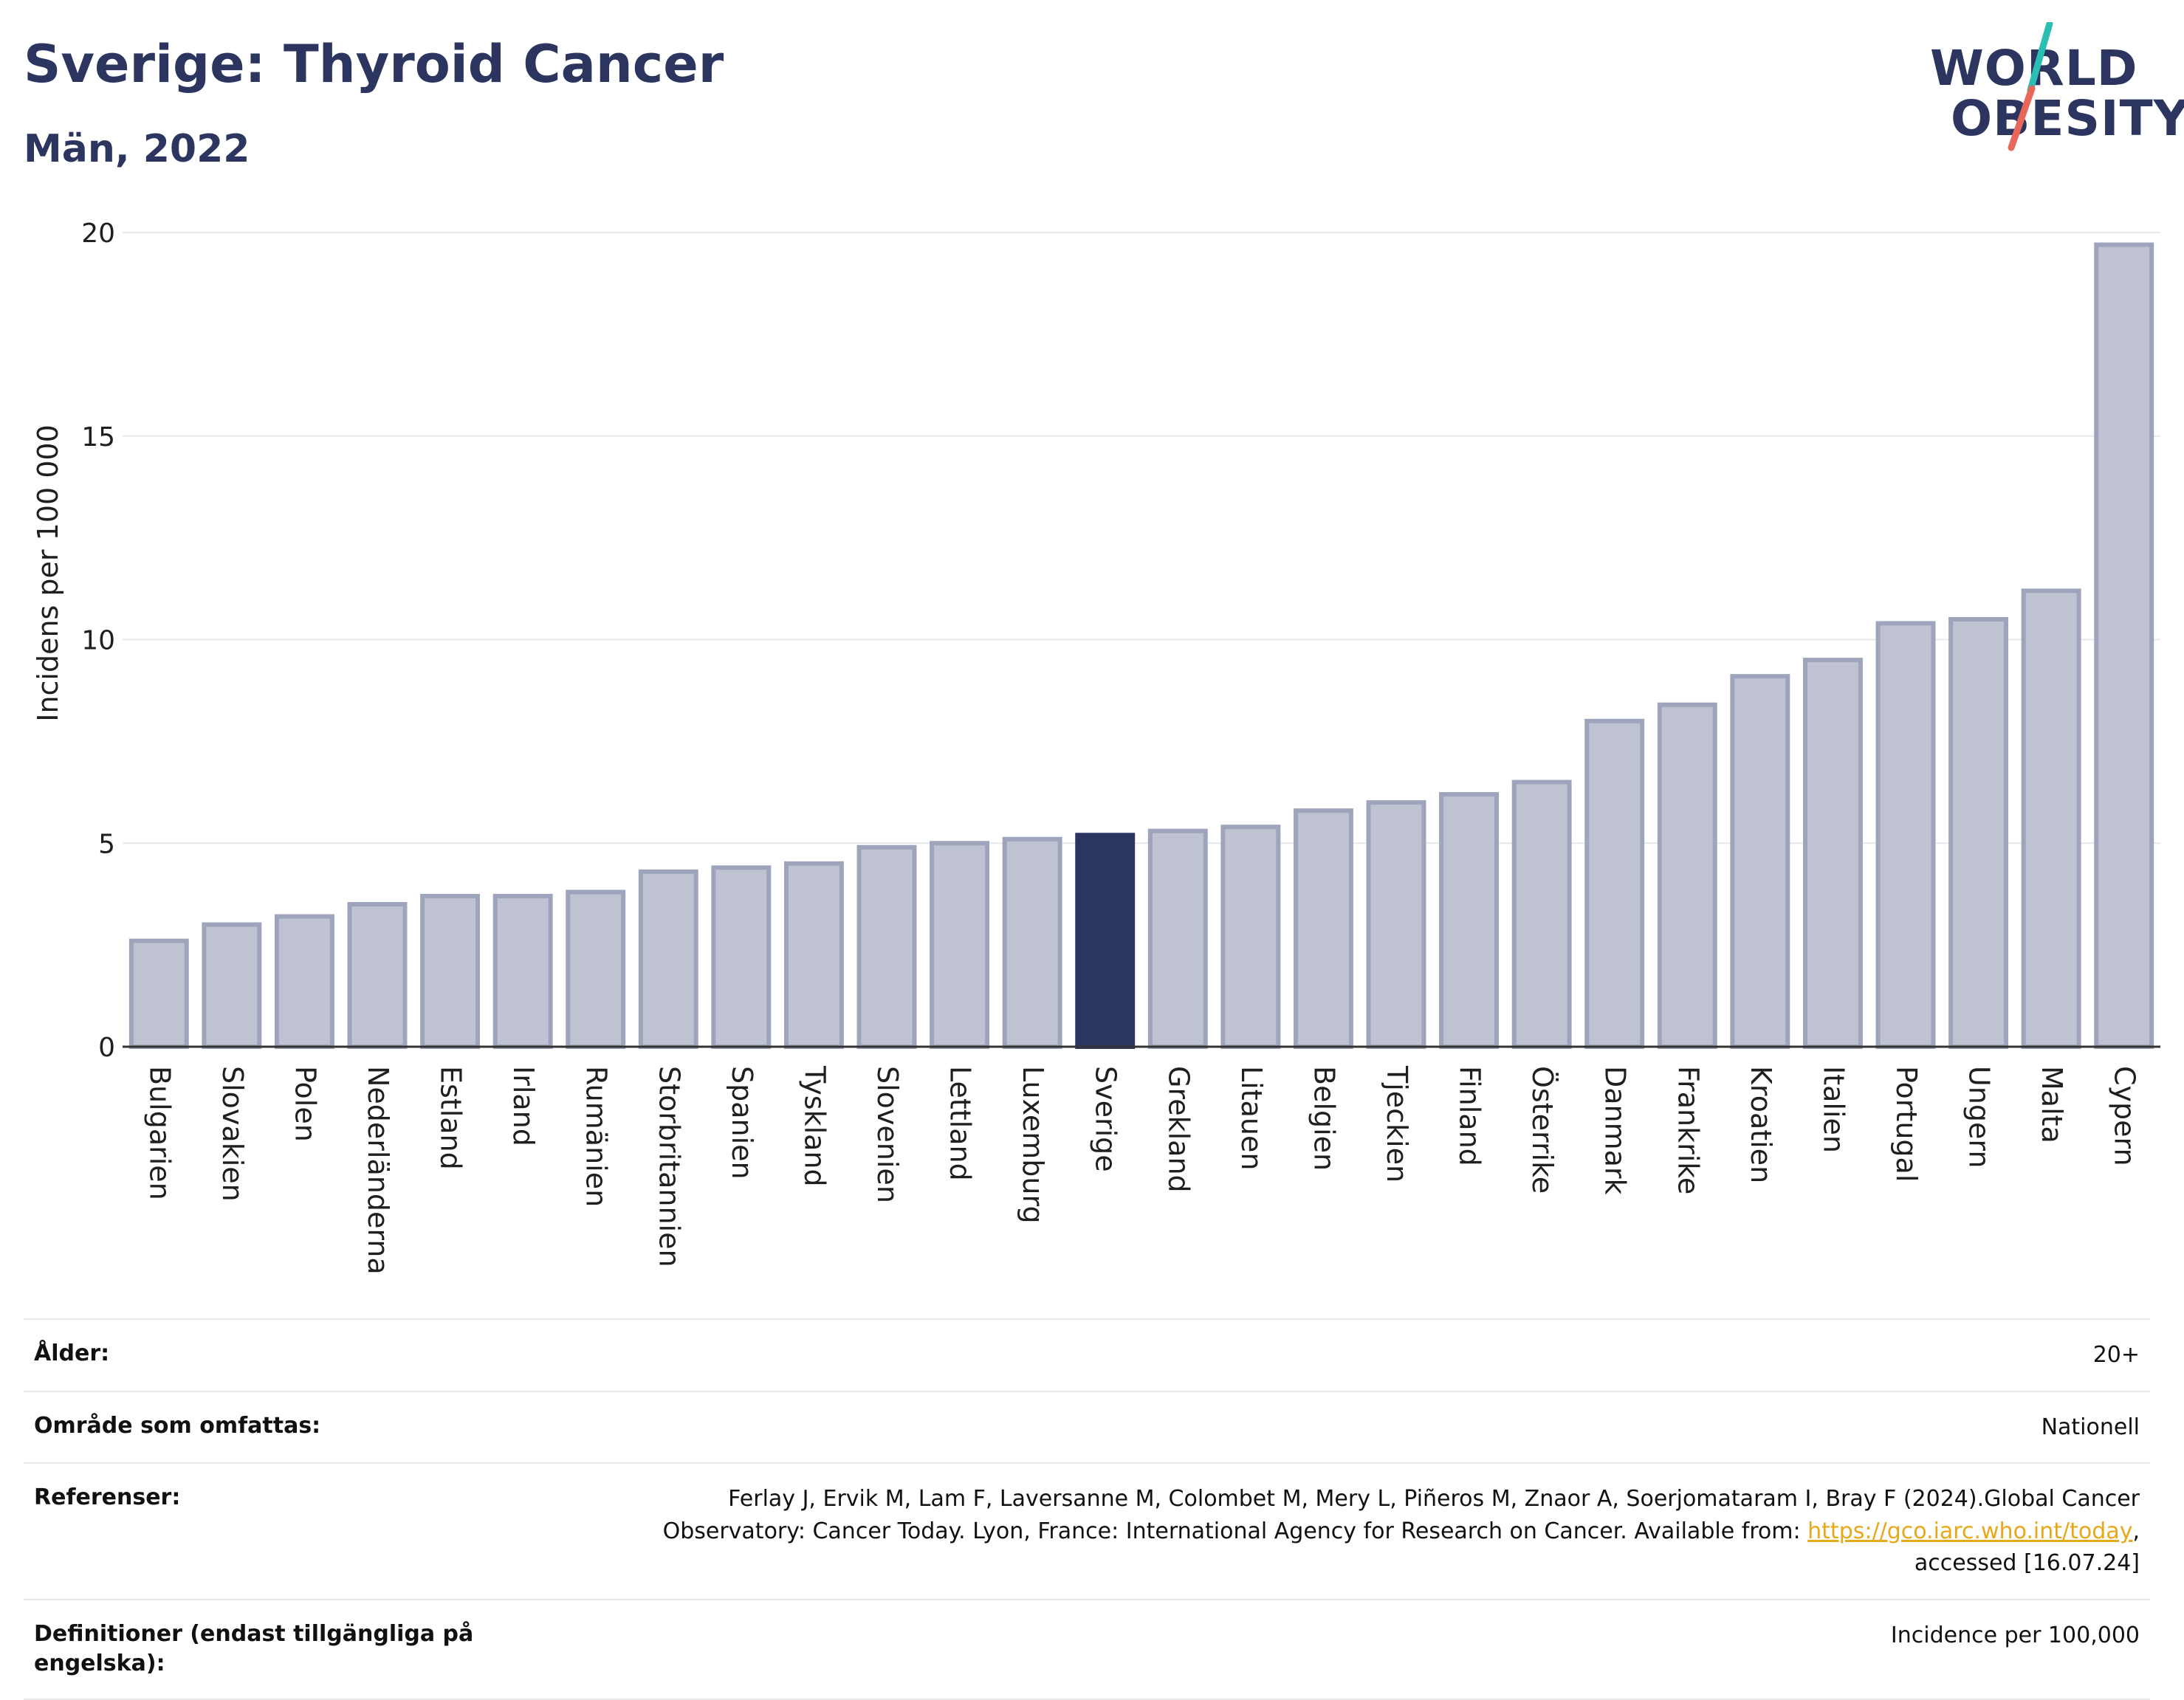 The height and width of the screenshot is (1700, 2184). I want to click on x-tick-label: Belgien, so click(1324, 1118).